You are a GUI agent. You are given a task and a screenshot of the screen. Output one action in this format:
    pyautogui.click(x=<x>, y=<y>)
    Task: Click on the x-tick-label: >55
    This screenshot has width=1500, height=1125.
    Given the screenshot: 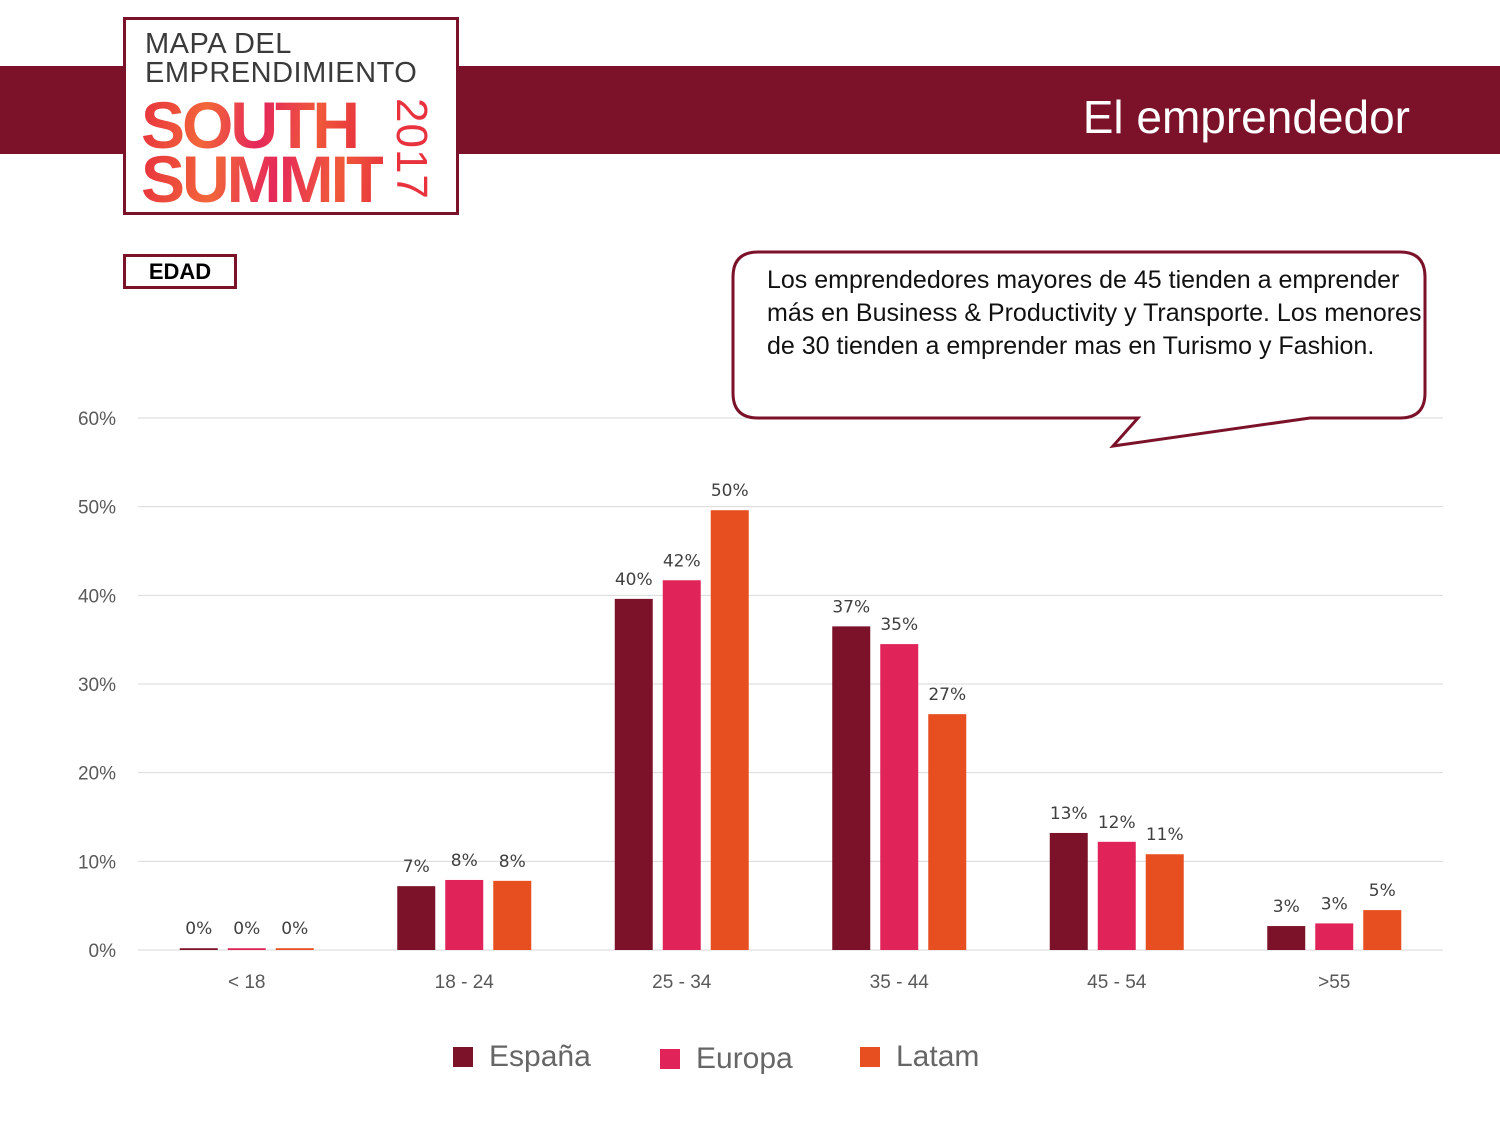 What is the action you would take?
    pyautogui.click(x=1334, y=982)
    